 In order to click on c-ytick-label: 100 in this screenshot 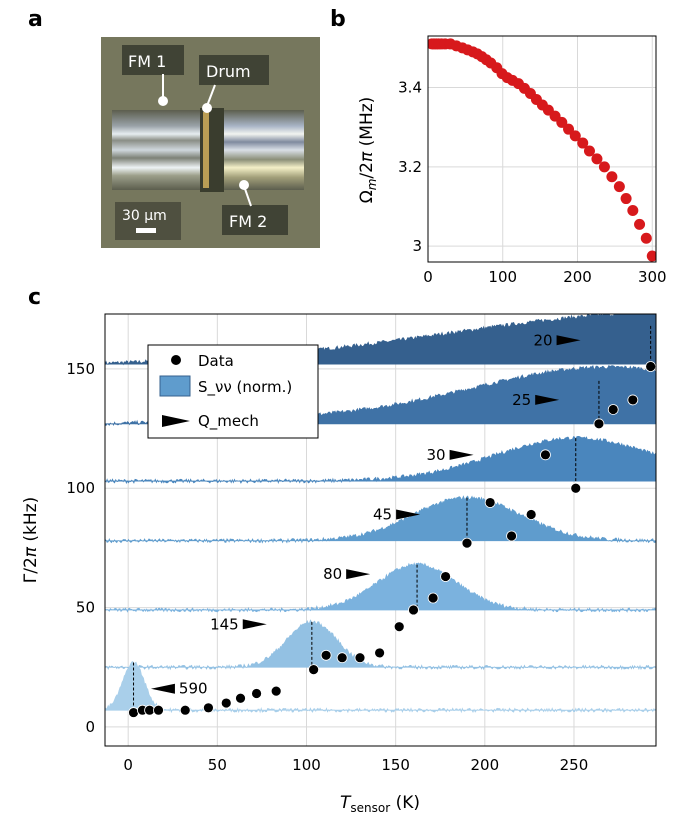, I will do `click(80, 488)`.